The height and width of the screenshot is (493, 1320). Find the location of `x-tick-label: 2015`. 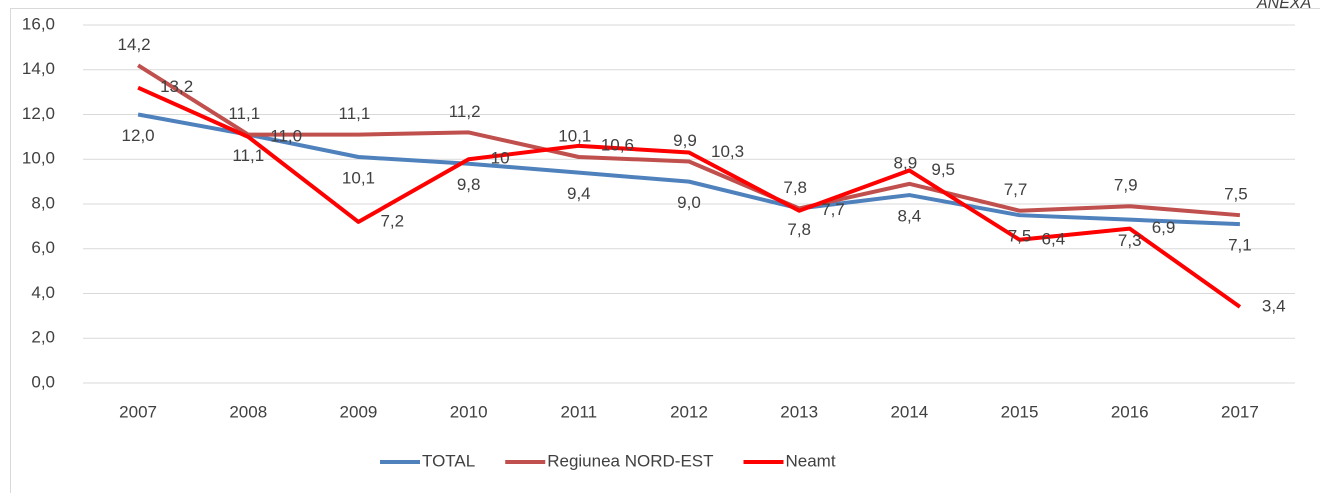

x-tick-label: 2015 is located at coordinates (1020, 411).